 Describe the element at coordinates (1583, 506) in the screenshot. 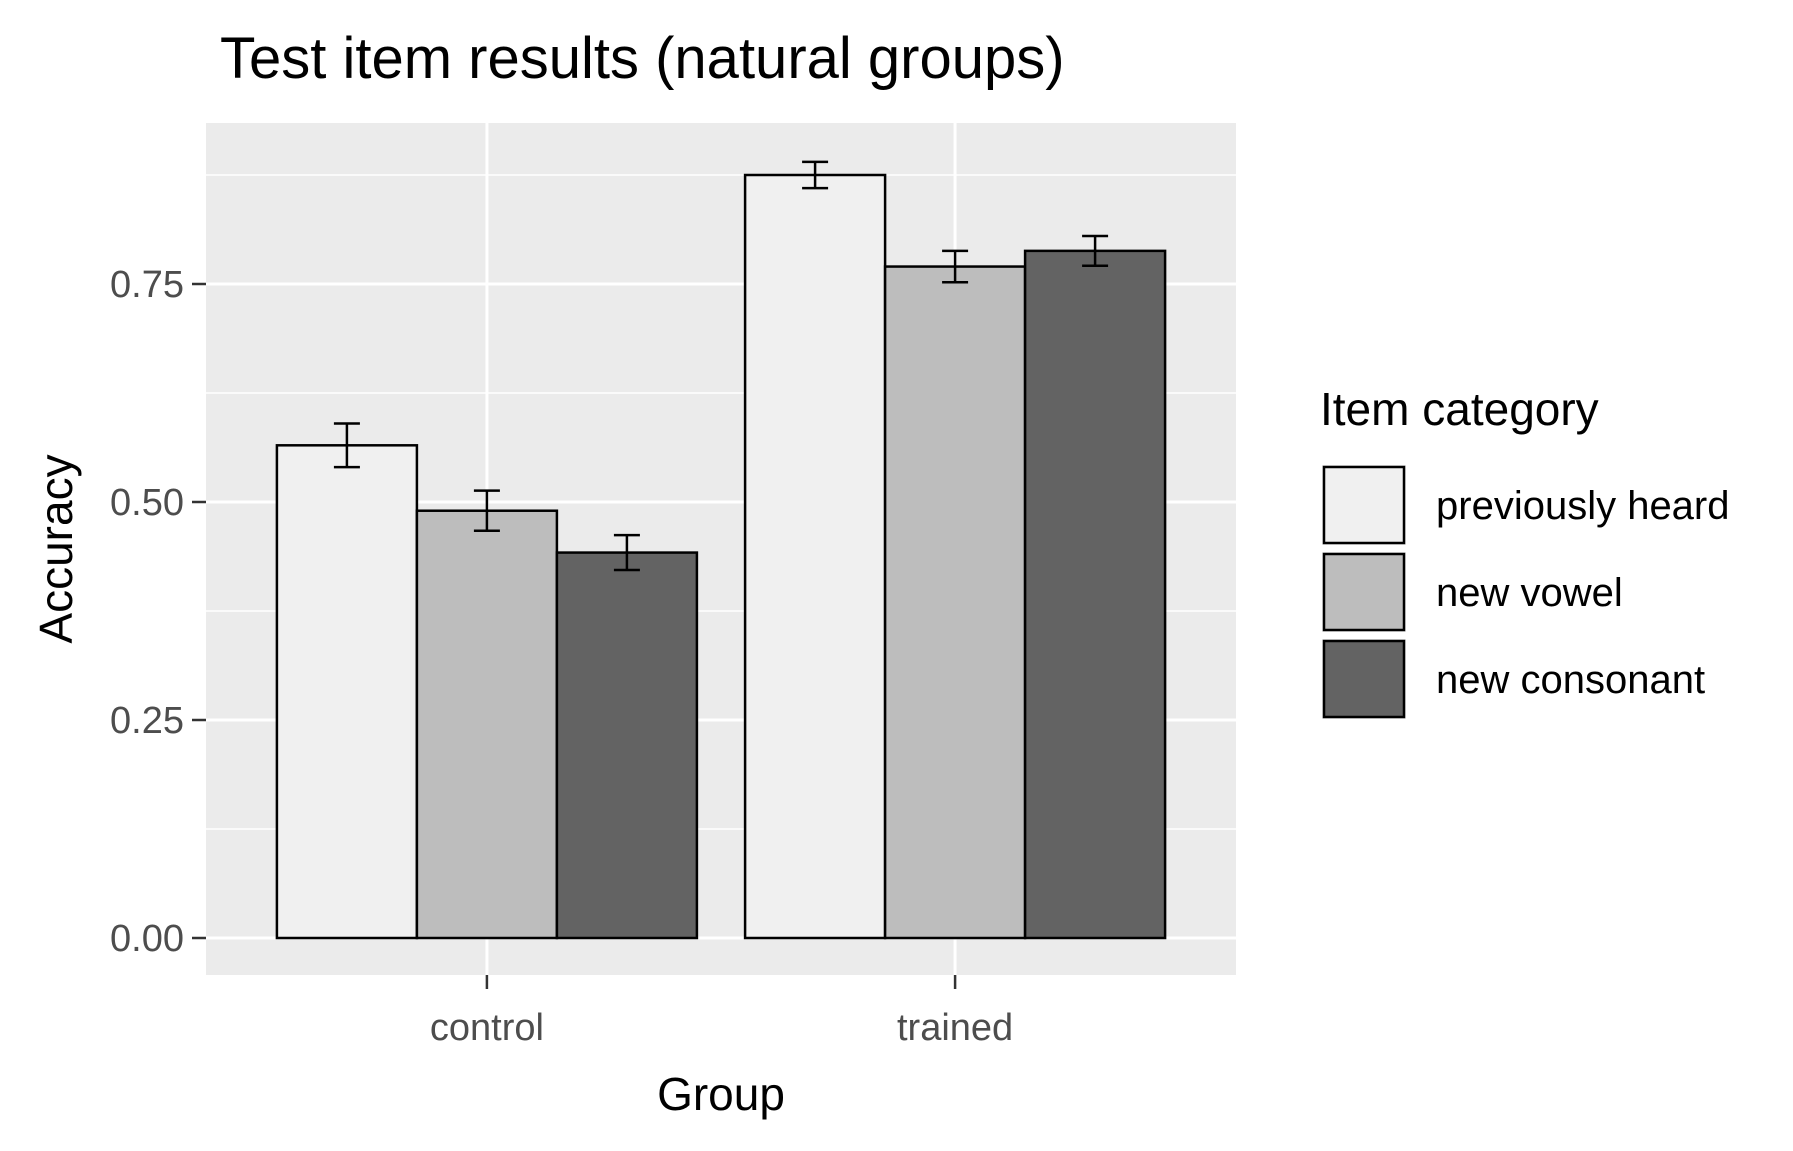

I see `legend-label: previously heard` at that location.